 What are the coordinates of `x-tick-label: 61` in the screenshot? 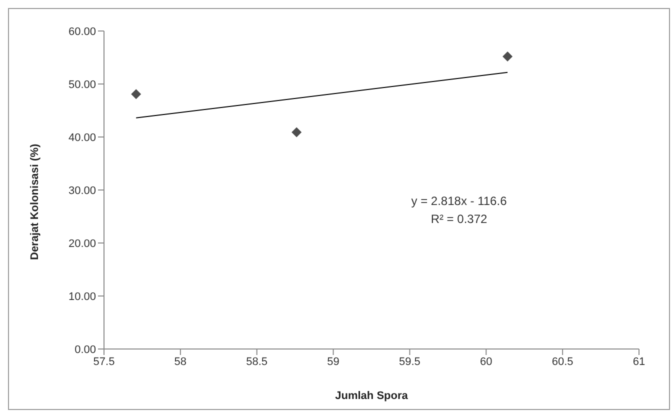 It's located at (639, 362).